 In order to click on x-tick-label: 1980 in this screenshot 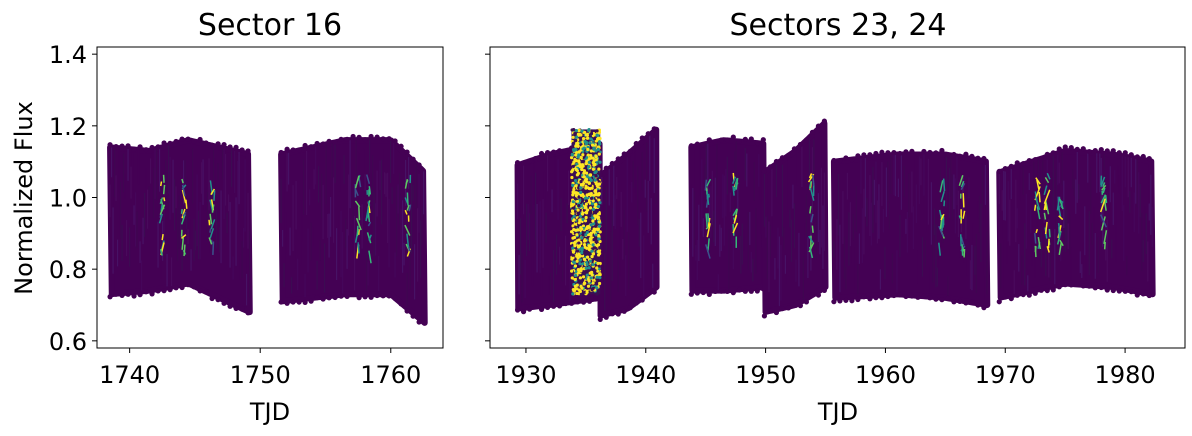, I will do `click(1125, 375)`.